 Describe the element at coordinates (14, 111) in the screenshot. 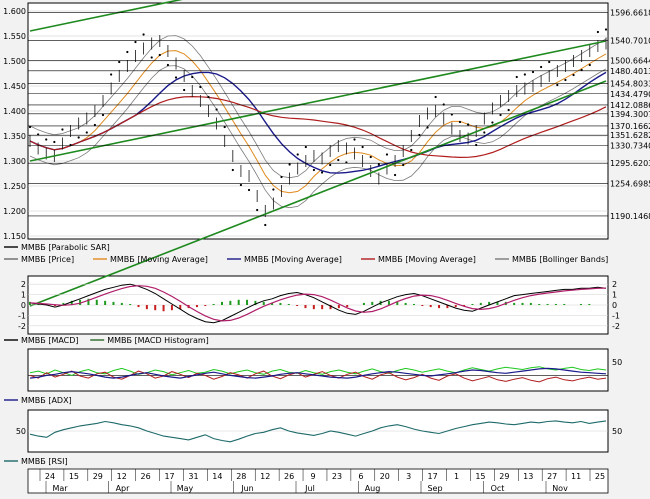

I see `price-y-tick-label: 1.400` at that location.